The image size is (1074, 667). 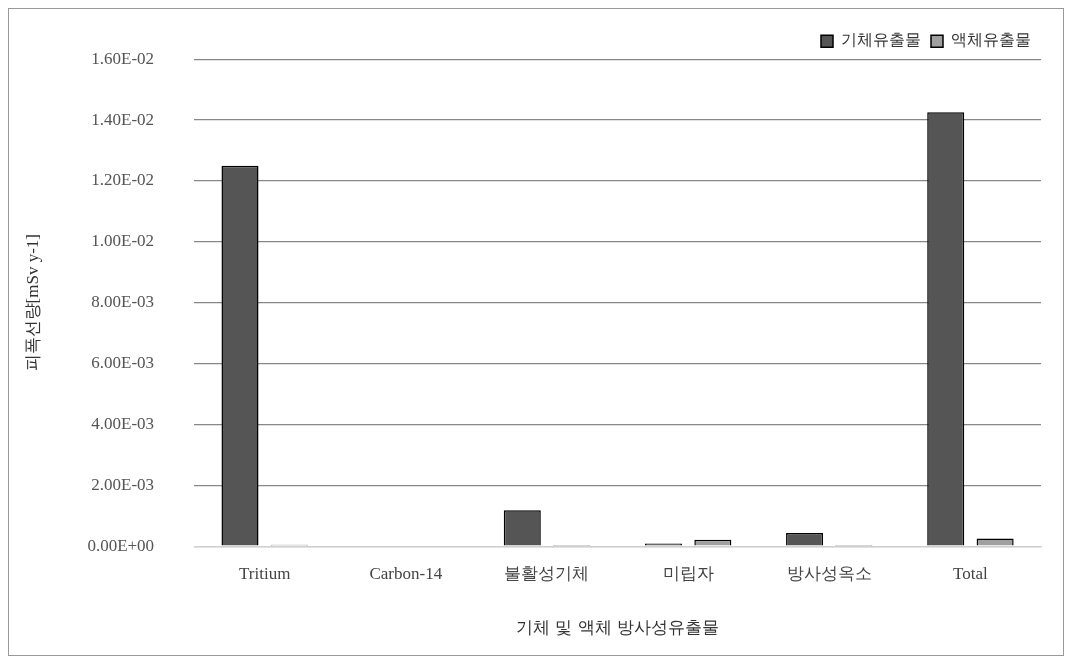 I want to click on y-tick-label: 2.00E-03, so click(x=123, y=484).